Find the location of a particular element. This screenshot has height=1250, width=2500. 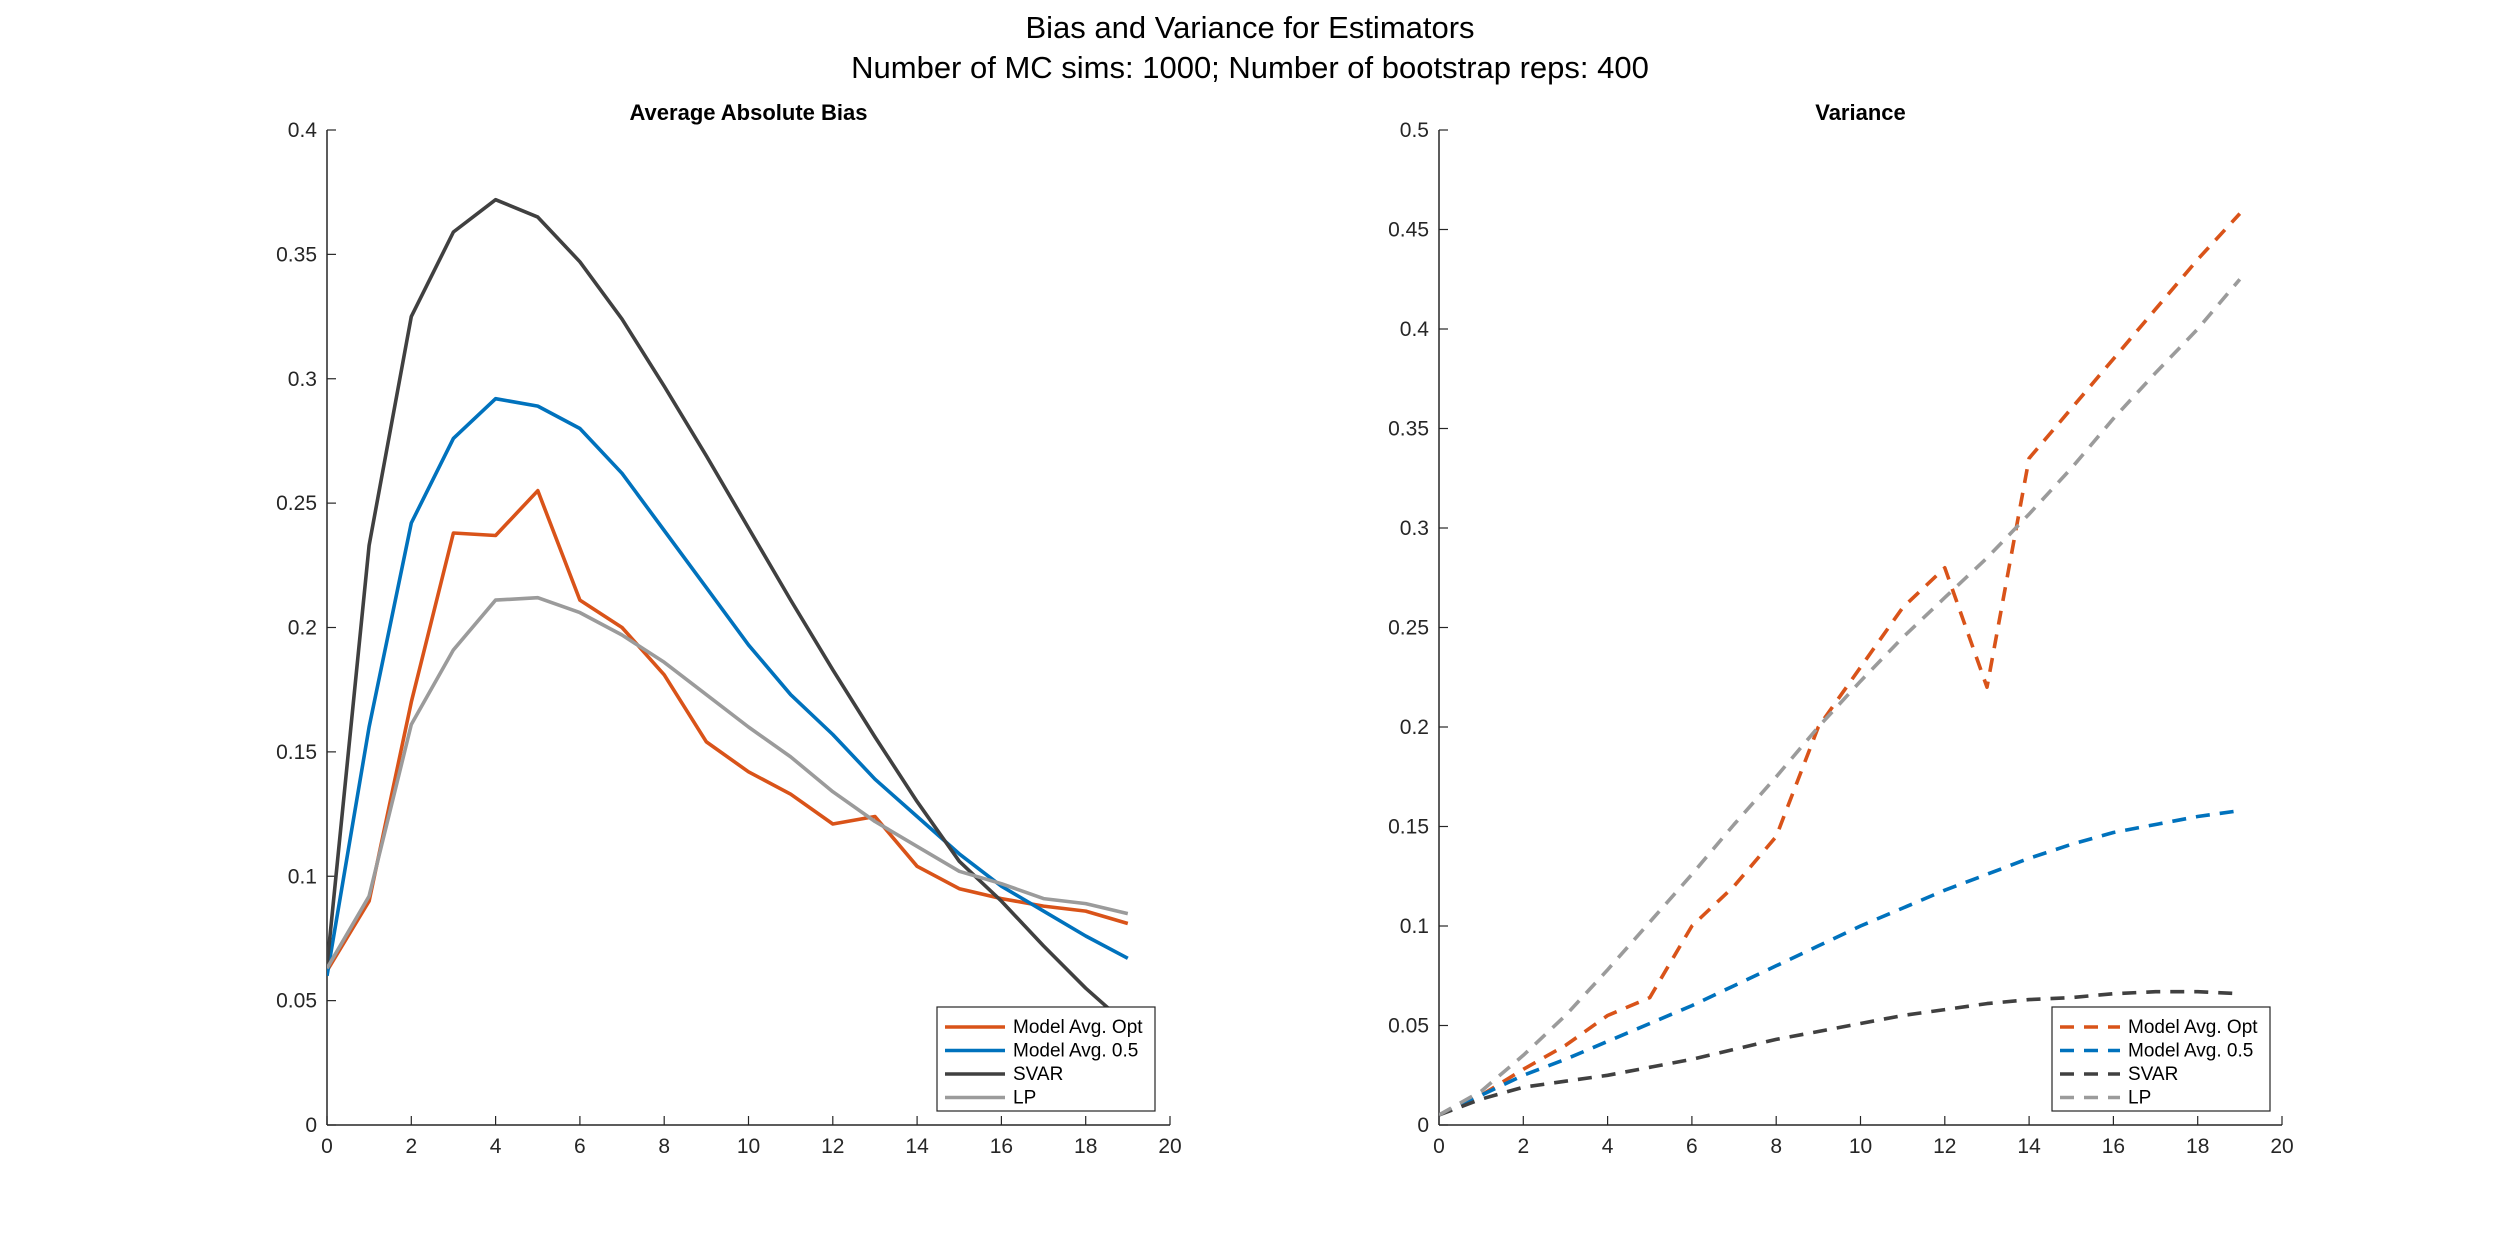

figure-title: Bias and Variance for Estimators is located at coordinates (1250, 27).